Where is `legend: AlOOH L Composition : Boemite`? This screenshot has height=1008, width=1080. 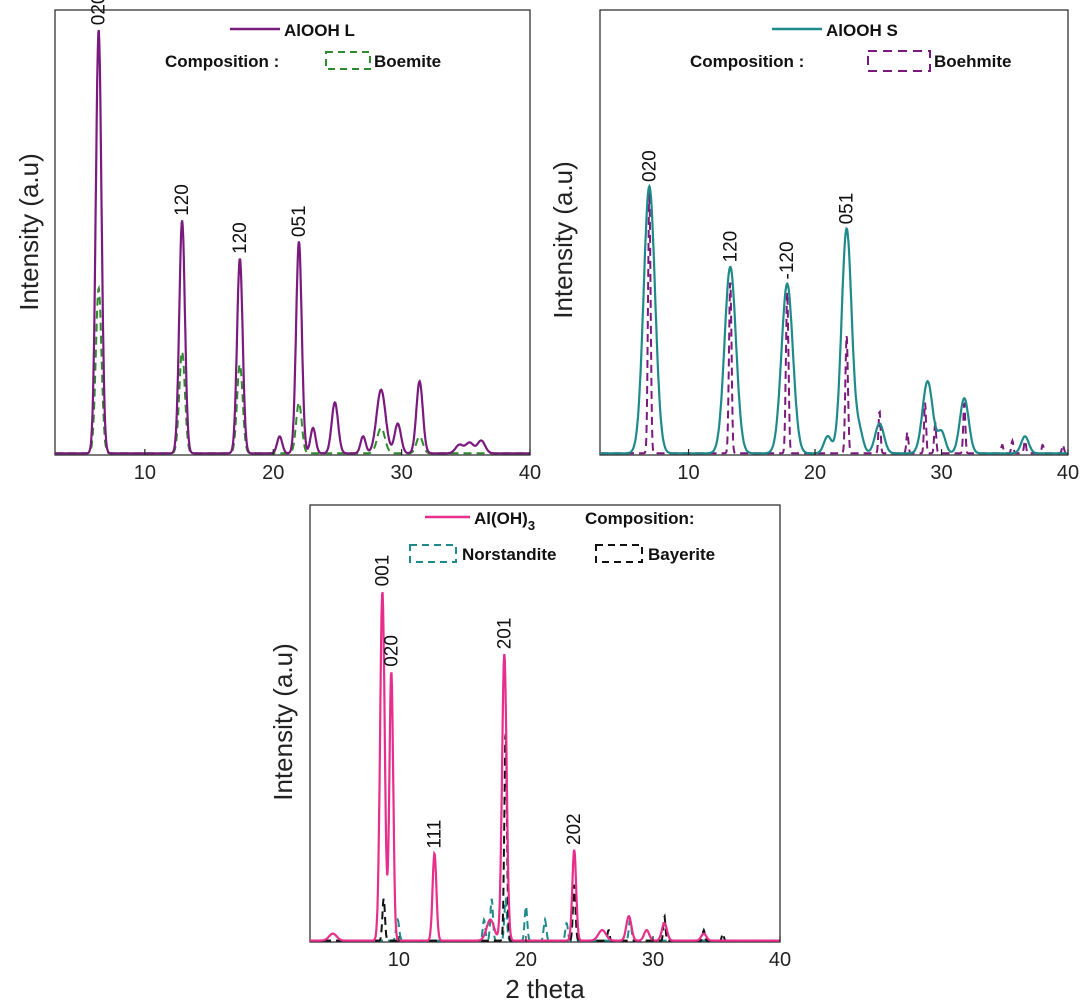
legend: AlOOH L Composition : Boemite is located at coordinates (303, 46).